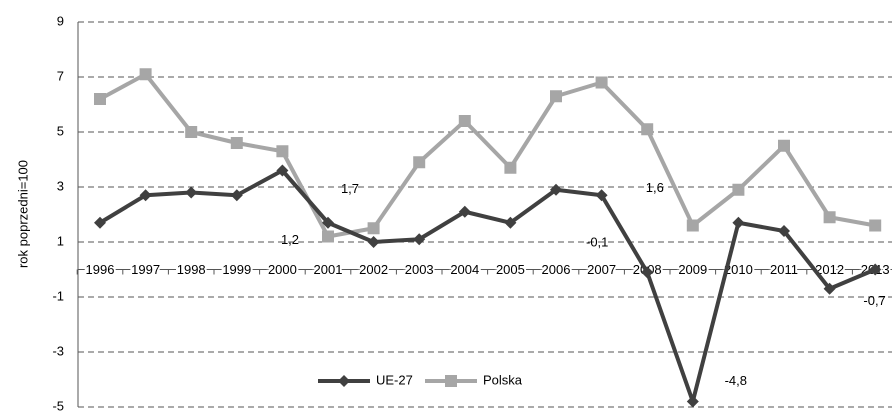  I want to click on y-tick-label: -3, so click(58, 350).